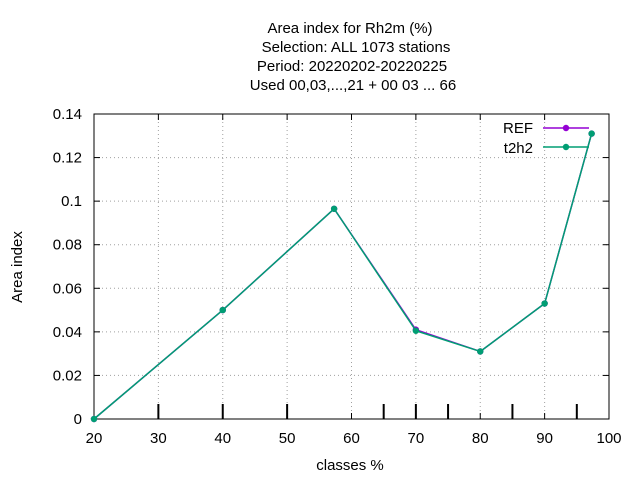 This screenshot has height=480, width=640. I want to click on x-tick-label: 60, so click(351, 438).